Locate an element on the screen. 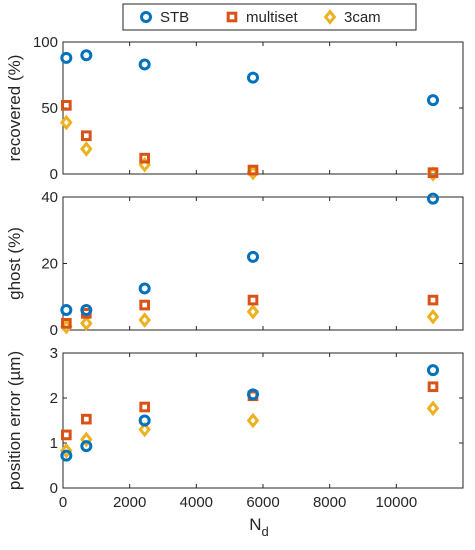 The height and width of the screenshot is (550, 475). y-axis-label: position error (µm) is located at coordinates (14, 420).